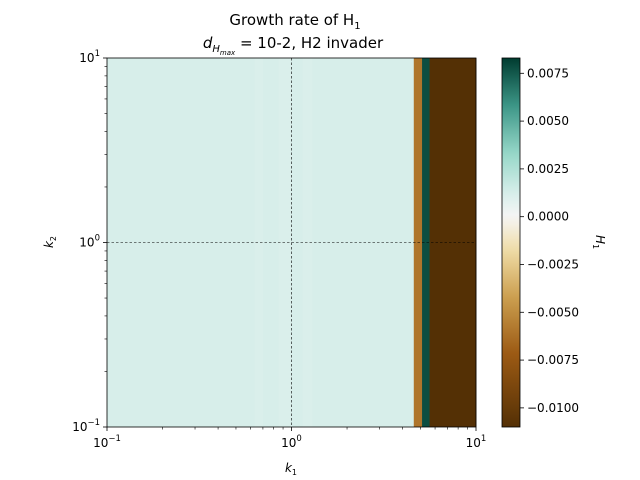  What do you see at coordinates (511, 242) in the screenshot?
I see `colorbar` at bounding box center [511, 242].